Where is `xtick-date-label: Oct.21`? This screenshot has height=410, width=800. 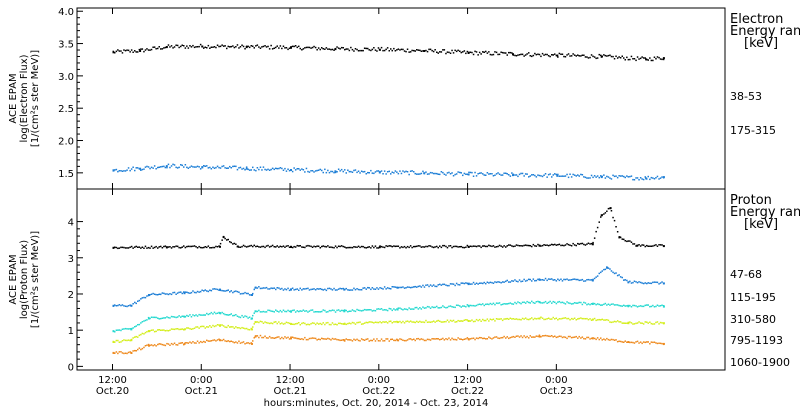
xtick-date-label: Oct.21 is located at coordinates (201, 391).